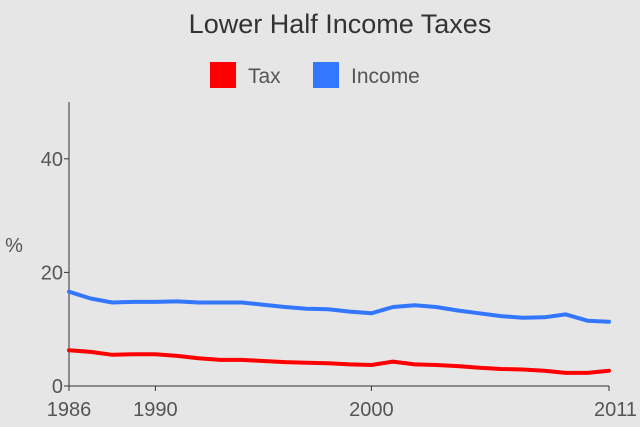 The height and width of the screenshot is (427, 640). I want to click on series-line-income, so click(339, 306).